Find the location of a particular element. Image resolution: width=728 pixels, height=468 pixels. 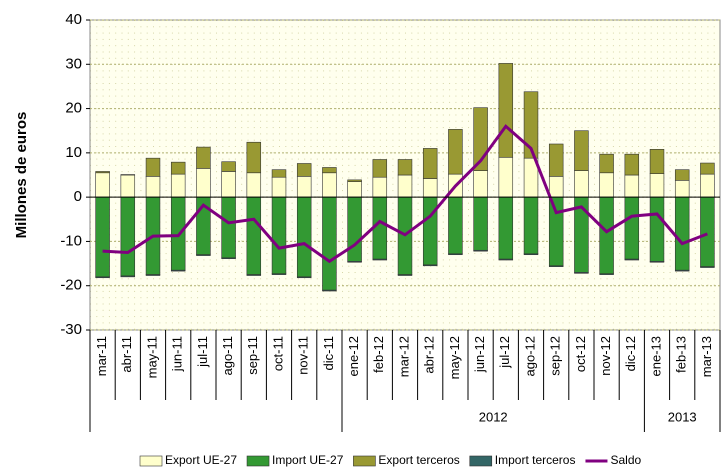

y-tick-label: -30 is located at coordinates (71, 329).